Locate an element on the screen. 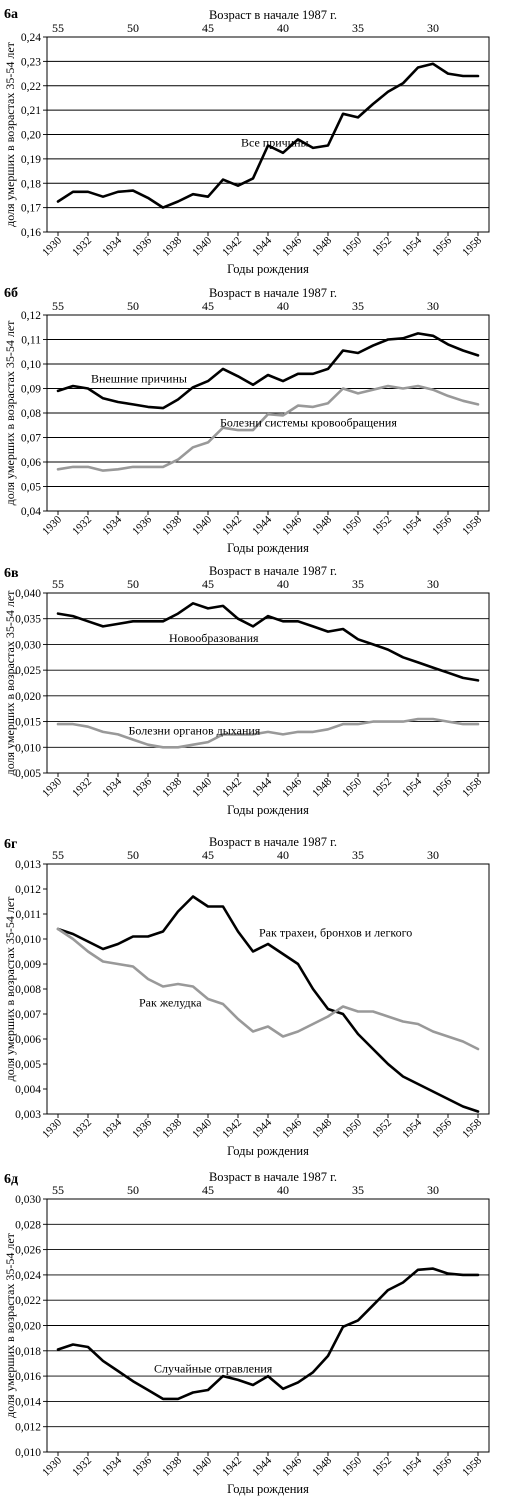 The width and height of the screenshot is (505, 1508). series-annotation: Болезни органов дыхания is located at coordinates (195, 730).